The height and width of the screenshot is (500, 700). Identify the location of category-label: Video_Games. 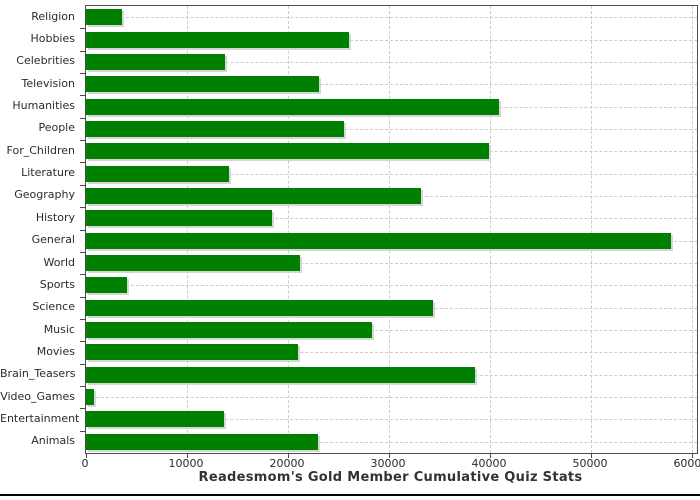
(37, 396).